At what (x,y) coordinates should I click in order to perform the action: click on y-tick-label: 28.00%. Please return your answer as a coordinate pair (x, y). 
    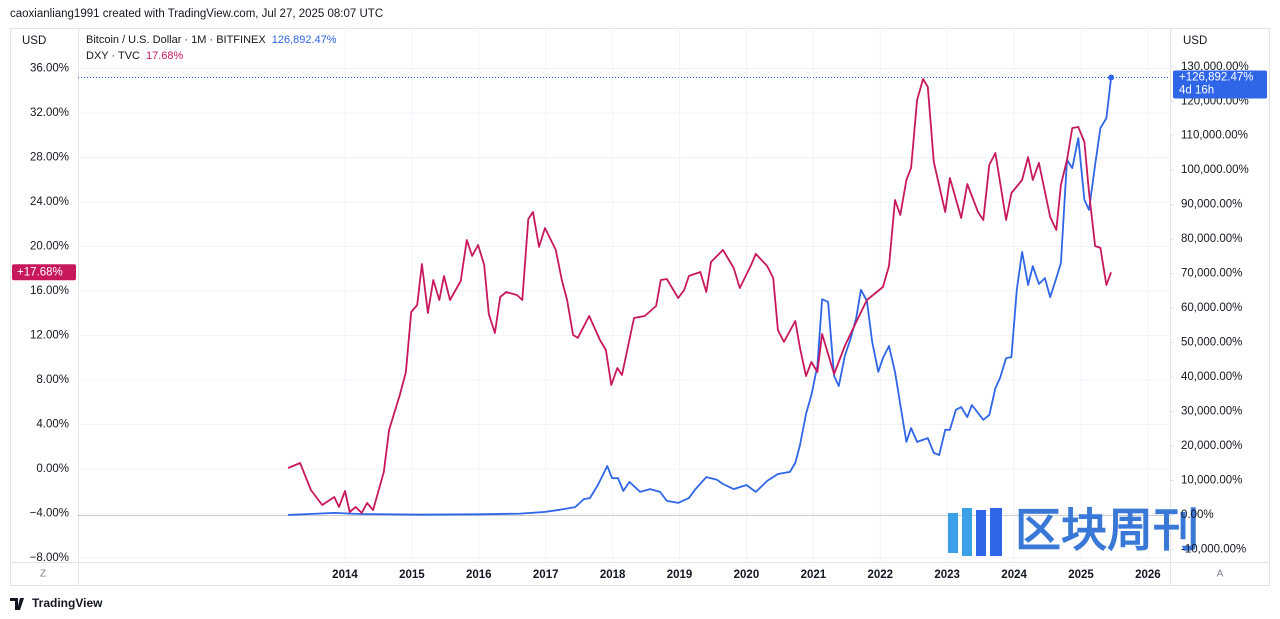
    Looking at the image, I should click on (49, 158).